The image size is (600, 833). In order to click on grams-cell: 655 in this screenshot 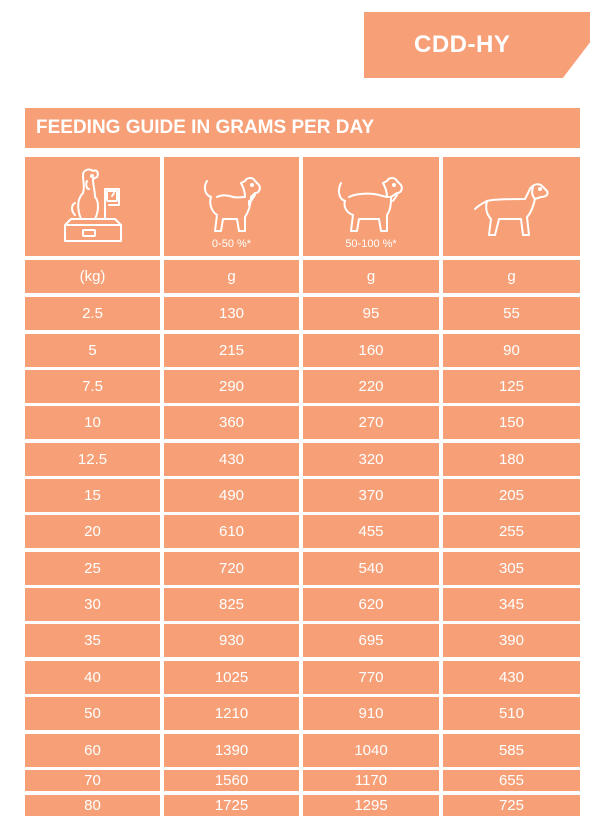, I will do `click(511, 780)`.